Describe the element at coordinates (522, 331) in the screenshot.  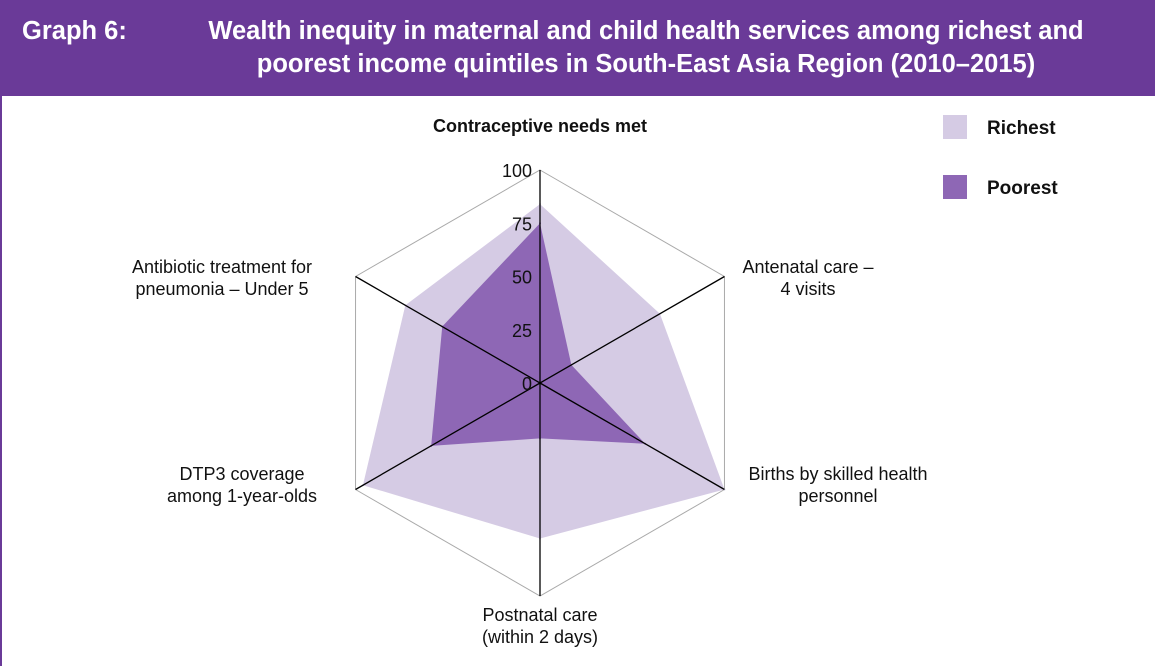
I see `tick-label-25: 25` at that location.